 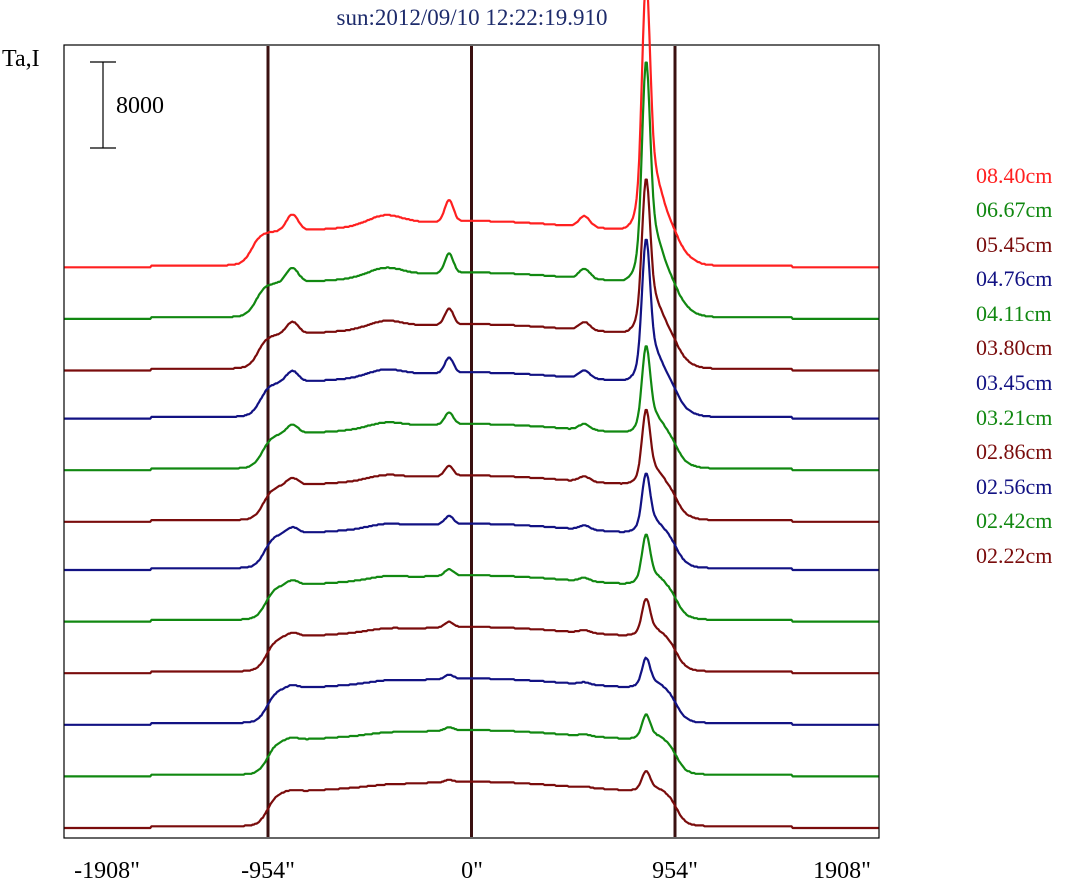 I want to click on legend-item: 02.56cm, so click(x=1014, y=486).